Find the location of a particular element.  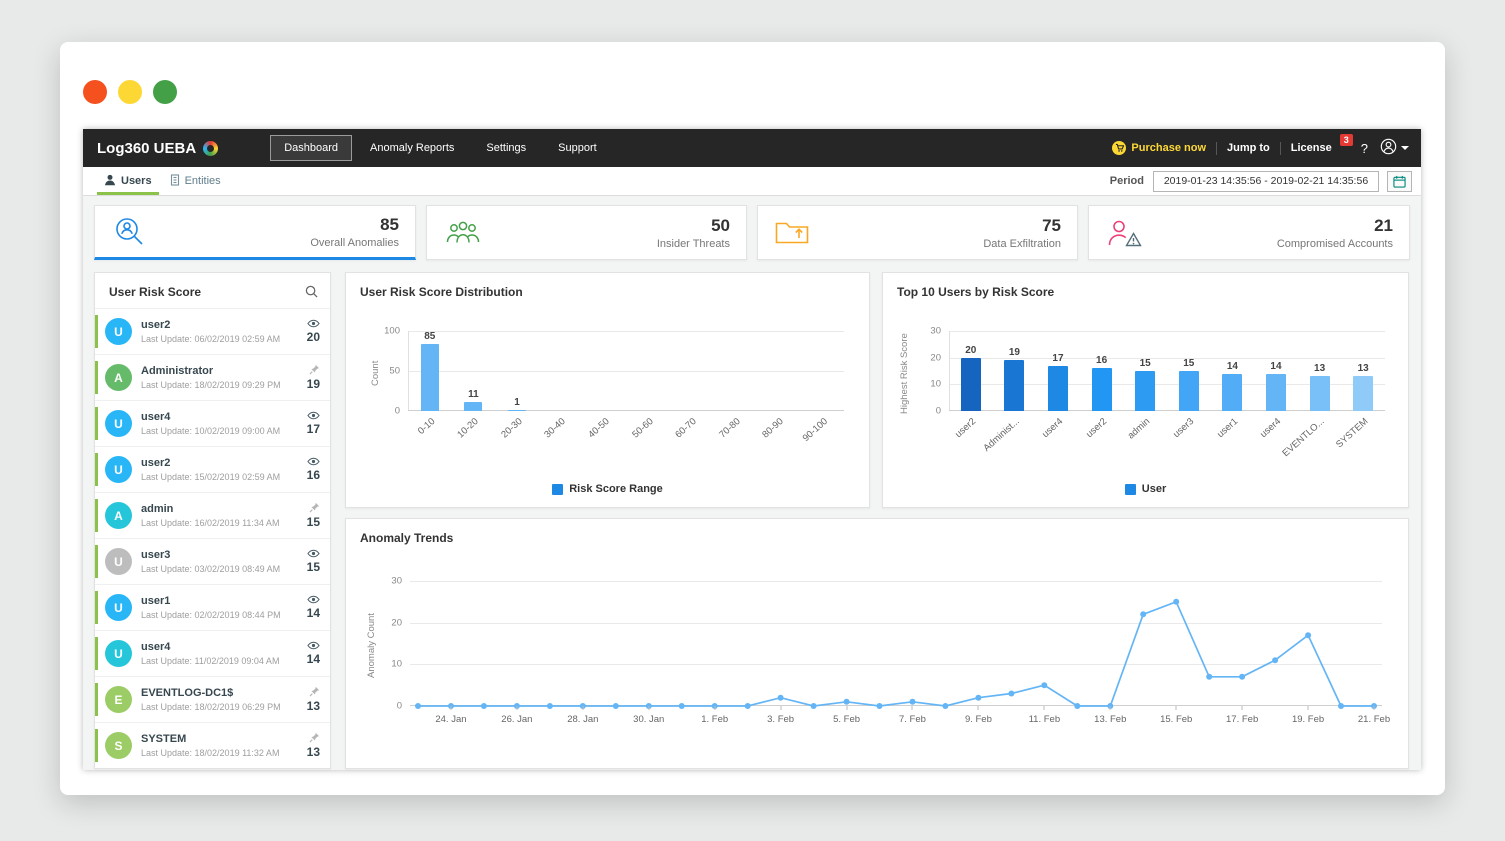

user-icon is located at coordinates (110, 181).